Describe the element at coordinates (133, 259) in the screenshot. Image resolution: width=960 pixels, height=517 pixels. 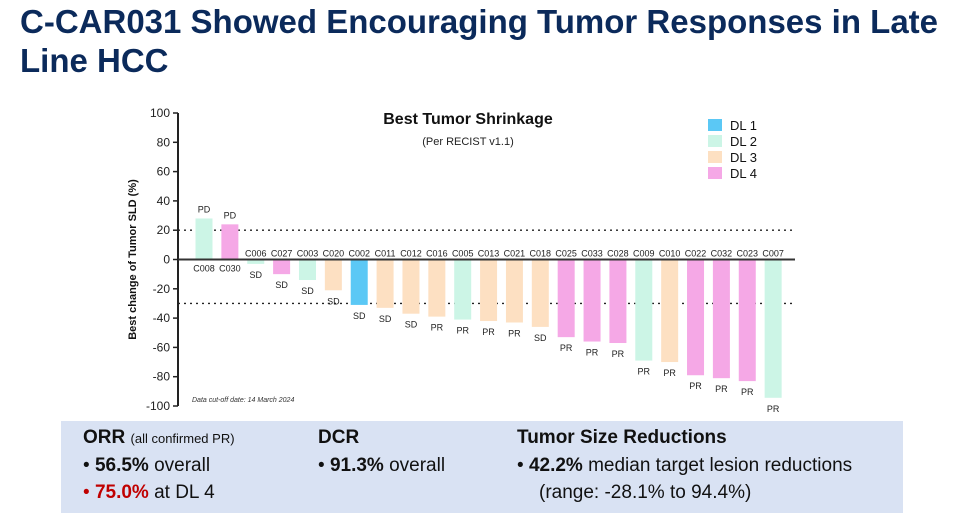
I see `y-axis-label: Best change of Tumor SLD (%)` at that location.